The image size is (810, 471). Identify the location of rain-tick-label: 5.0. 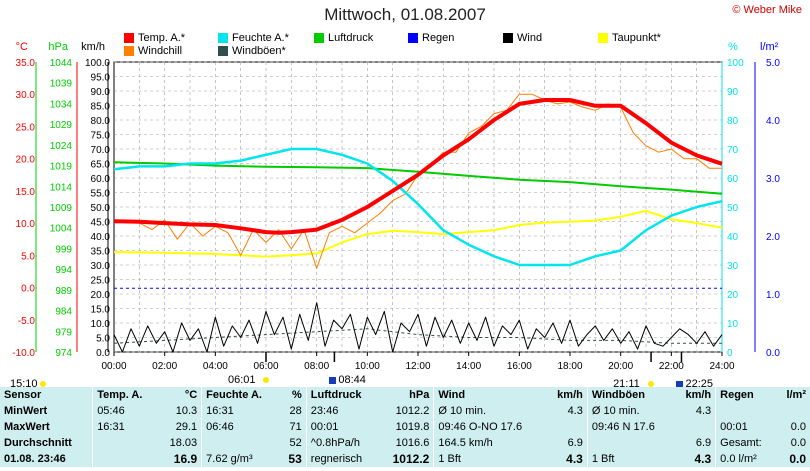
(773, 63).